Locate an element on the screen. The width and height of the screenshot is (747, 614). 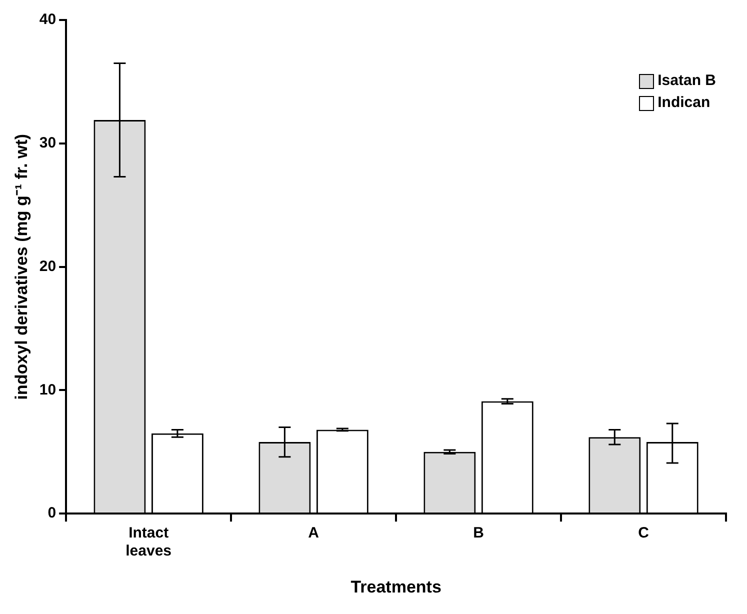
y-tick-label: 0 is located at coordinates (52, 513).